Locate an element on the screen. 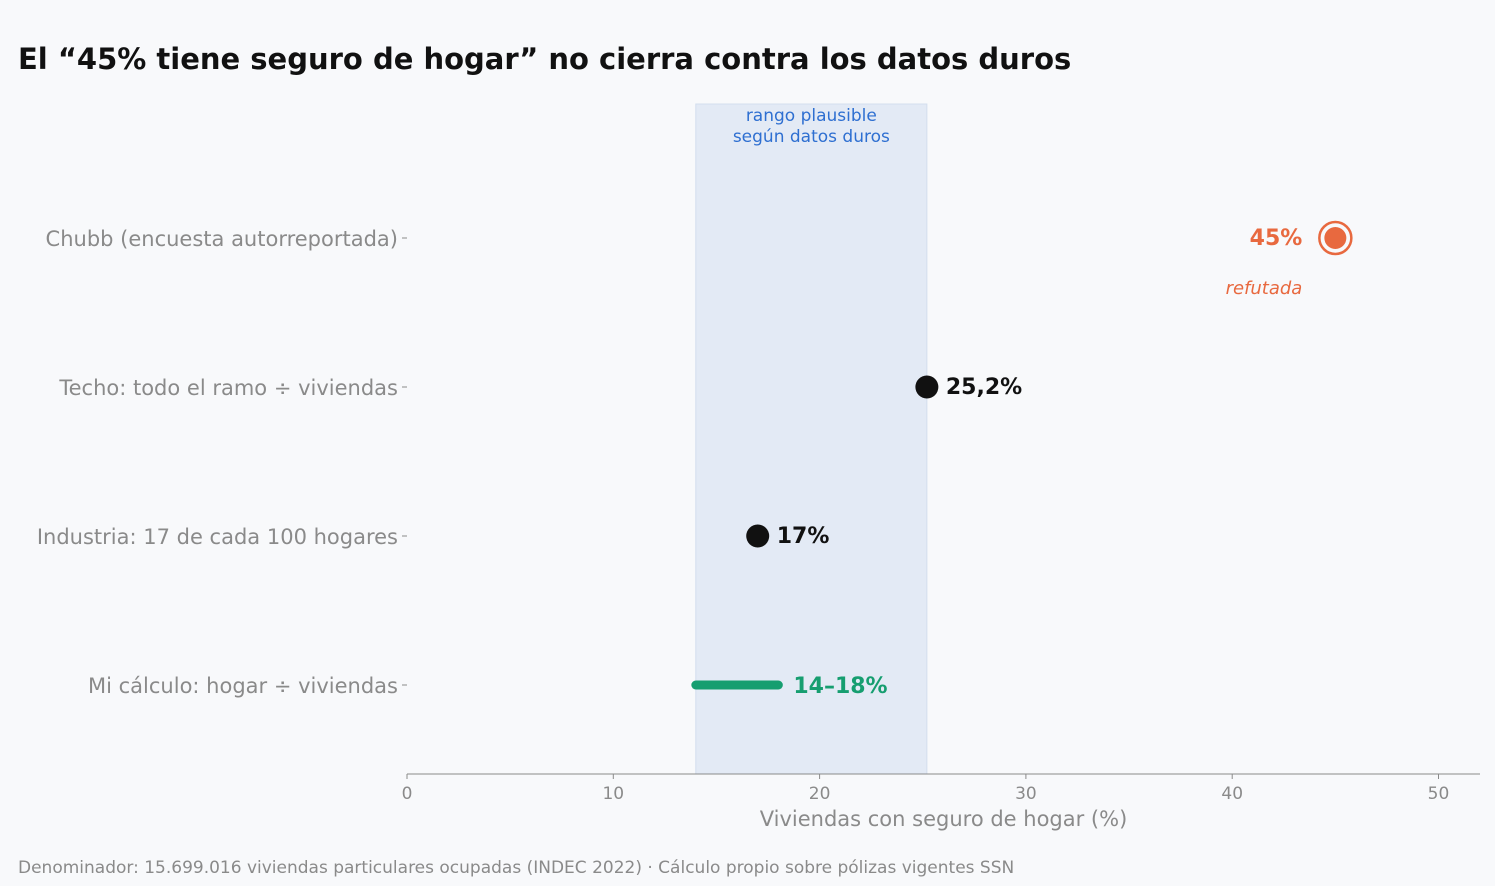 The height and width of the screenshot is (886, 1495). x-tick-label: 20 is located at coordinates (820, 794).